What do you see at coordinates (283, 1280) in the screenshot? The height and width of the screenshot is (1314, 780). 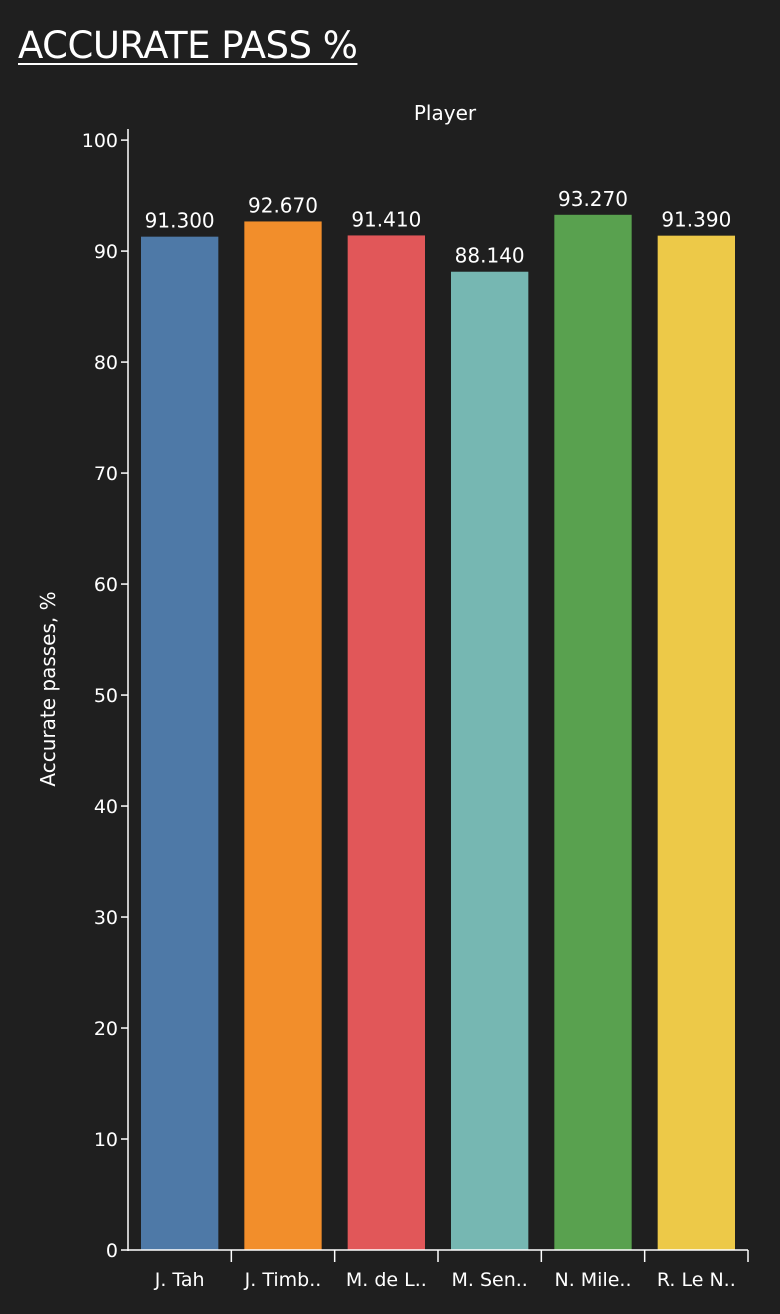 I see `x-category-label: J. Timb..` at bounding box center [283, 1280].